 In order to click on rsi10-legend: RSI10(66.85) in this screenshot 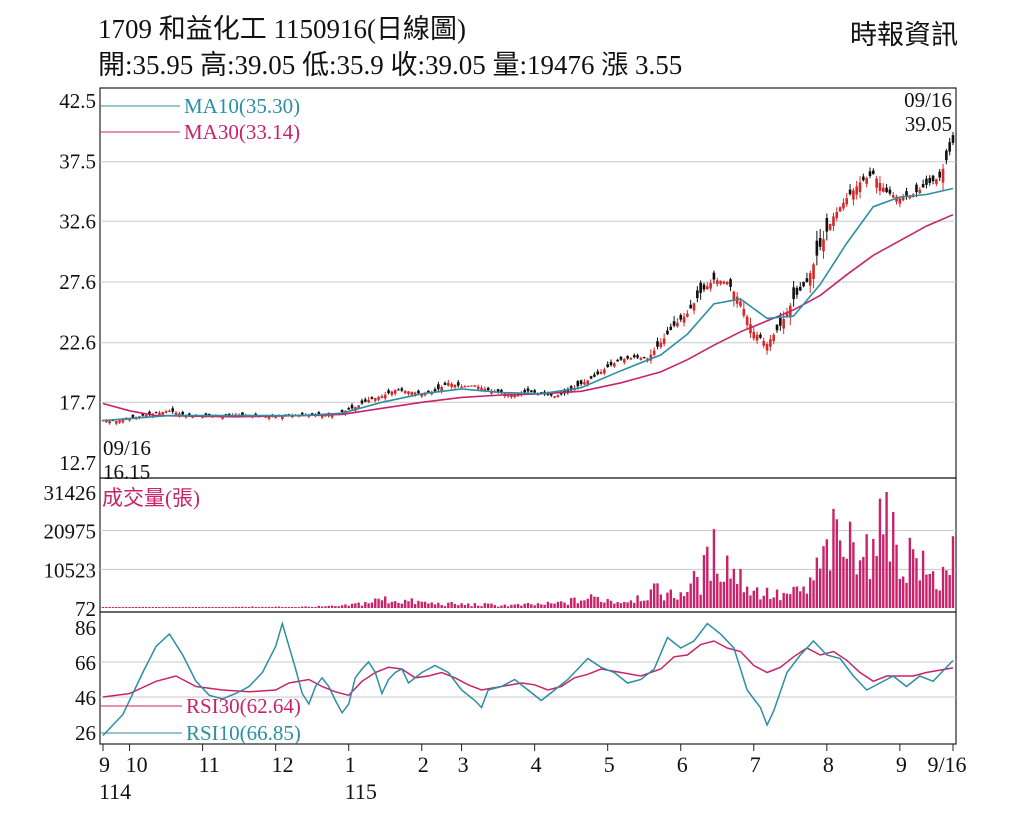, I will do `click(243, 733)`.